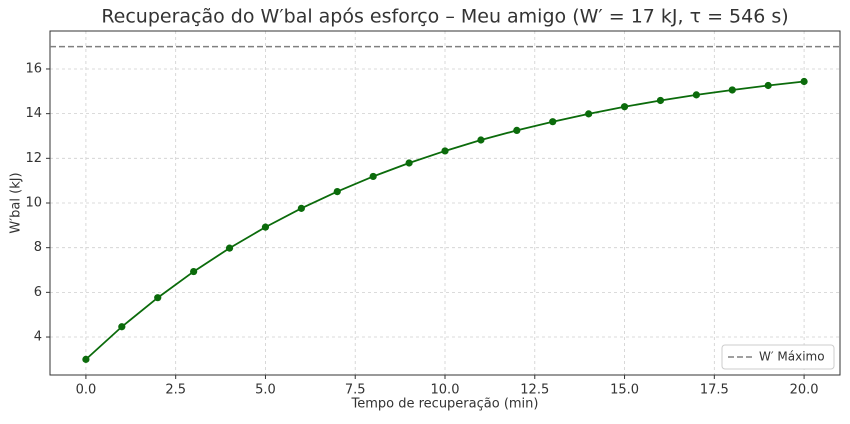  I want to click on legend-label: W′ Máximo, so click(792, 357).